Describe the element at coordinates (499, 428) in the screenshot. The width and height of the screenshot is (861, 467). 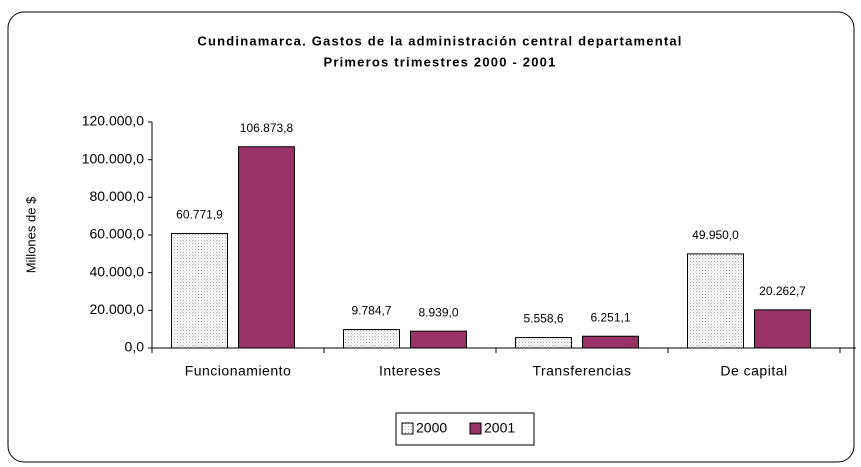
I see `legend-label: 2001` at that location.